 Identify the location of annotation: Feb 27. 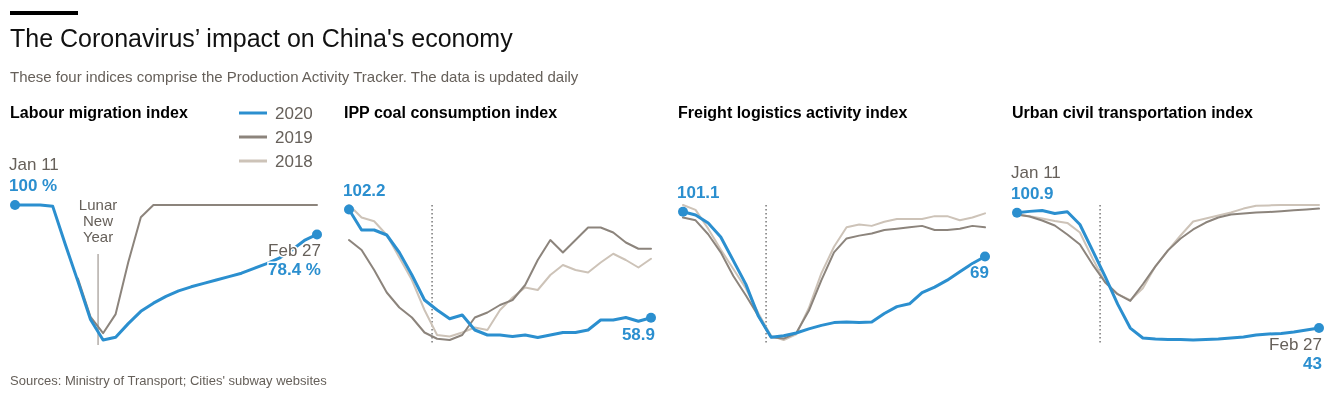
(1295, 345).